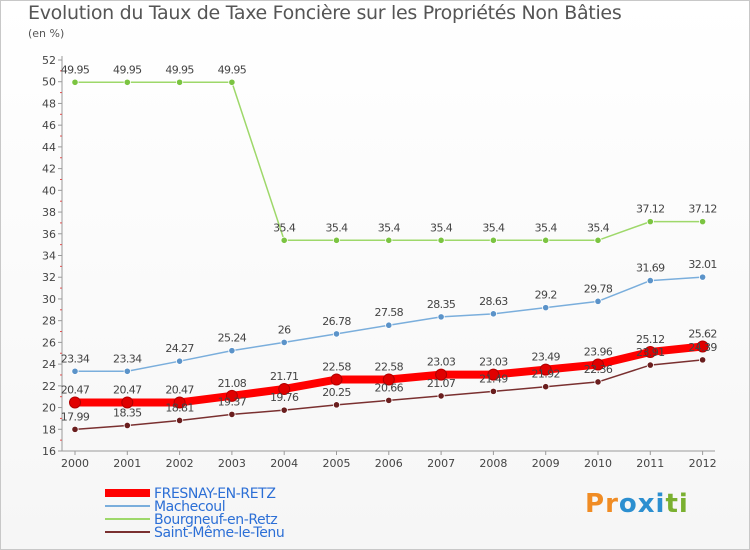  I want to click on x-tick-label: 2012, so click(703, 463).